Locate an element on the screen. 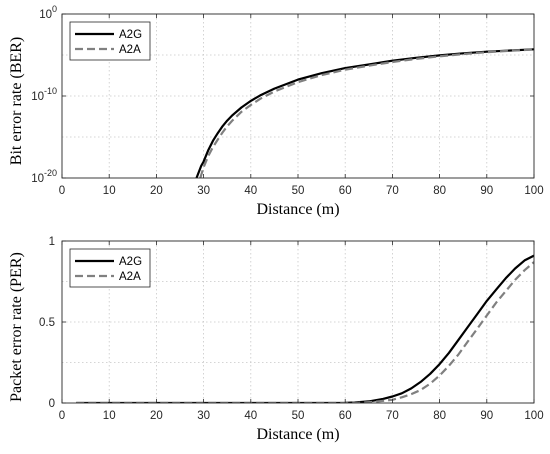 This screenshot has height=454, width=550. y-tick-exponent: 0 is located at coordinates (54, 9).